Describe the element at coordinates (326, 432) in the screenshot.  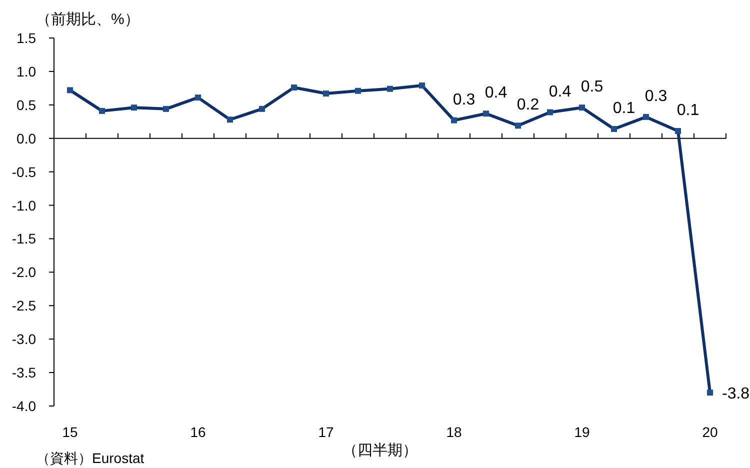
I see `x-tick-label: 17` at that location.